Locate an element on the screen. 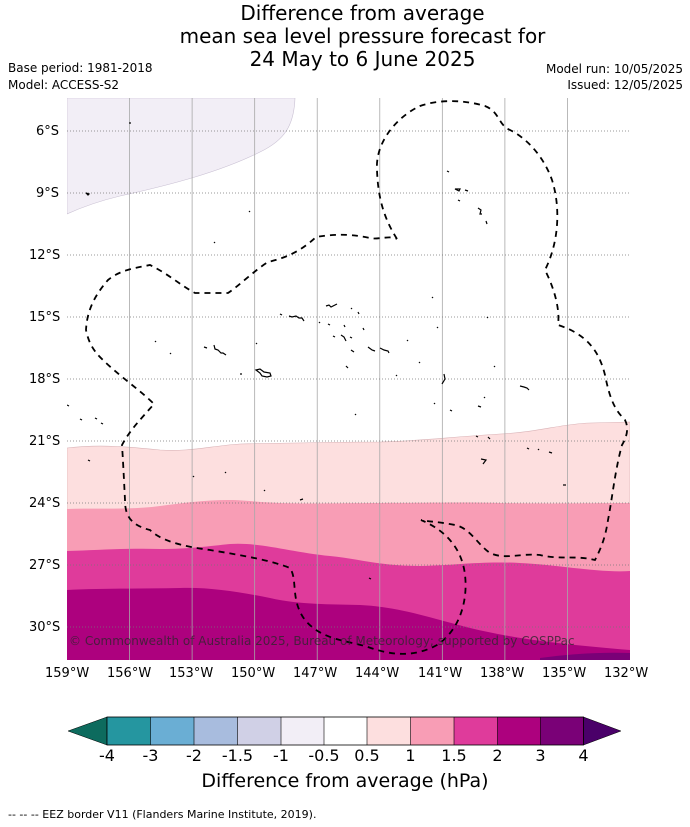  lat-label: 18°S is located at coordinates (45, 379).